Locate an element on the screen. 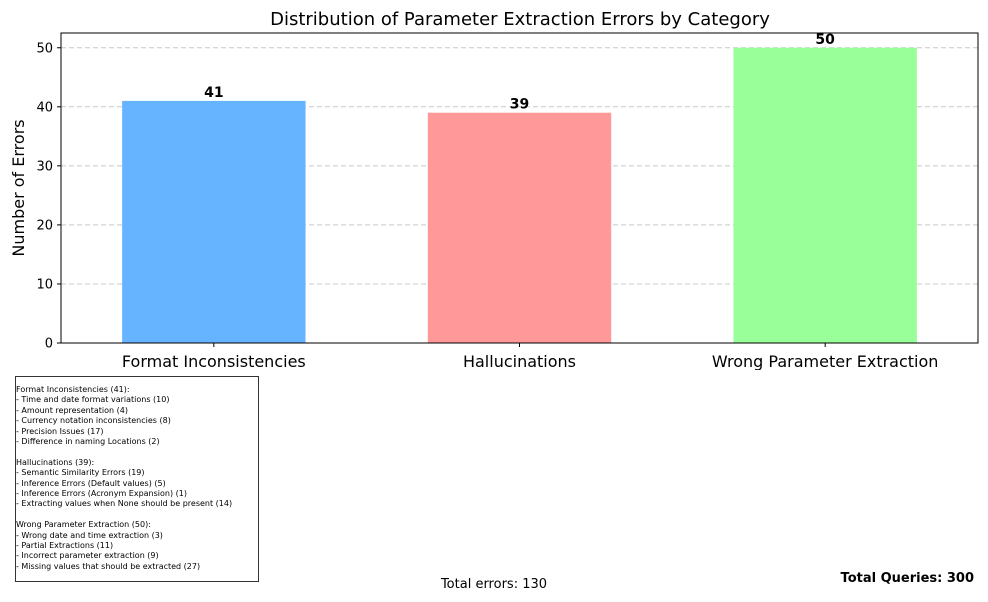 The image size is (988, 602). breakdown-item: - Inference Errors (Default values) (5) is located at coordinates (91, 483).